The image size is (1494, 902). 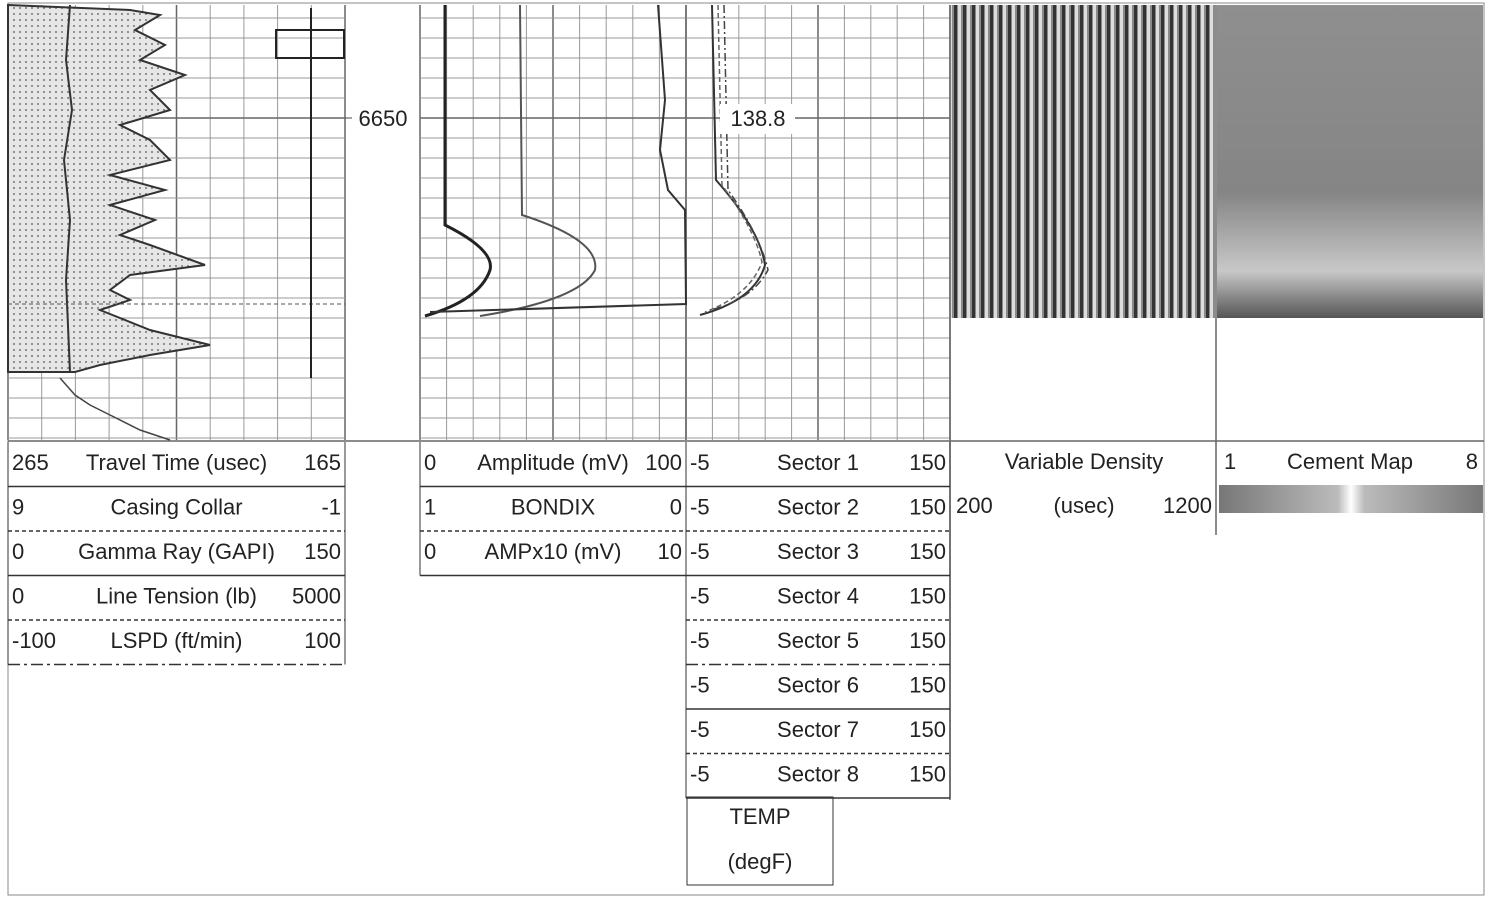 I want to click on cement-map-right: 8, so click(x=1472, y=461).